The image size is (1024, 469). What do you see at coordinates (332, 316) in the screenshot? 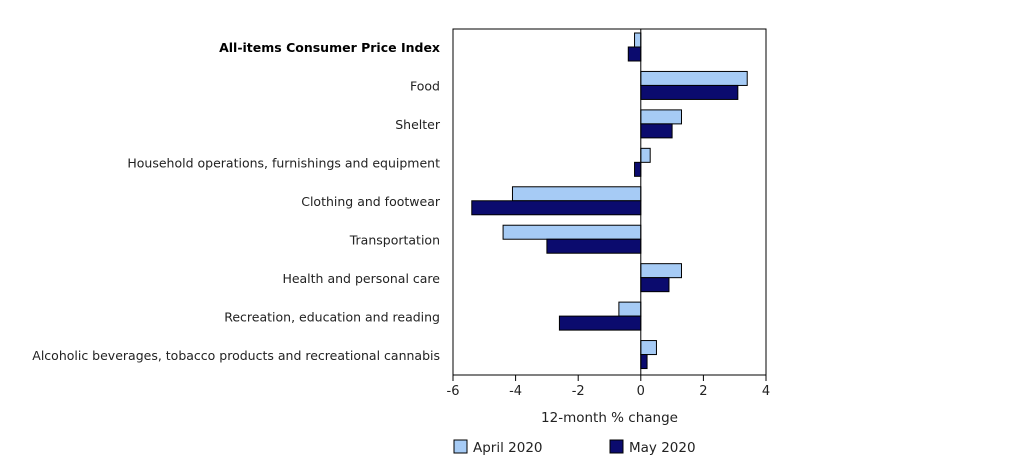
I see `category-label: Recreation, education and reading` at bounding box center [332, 316].